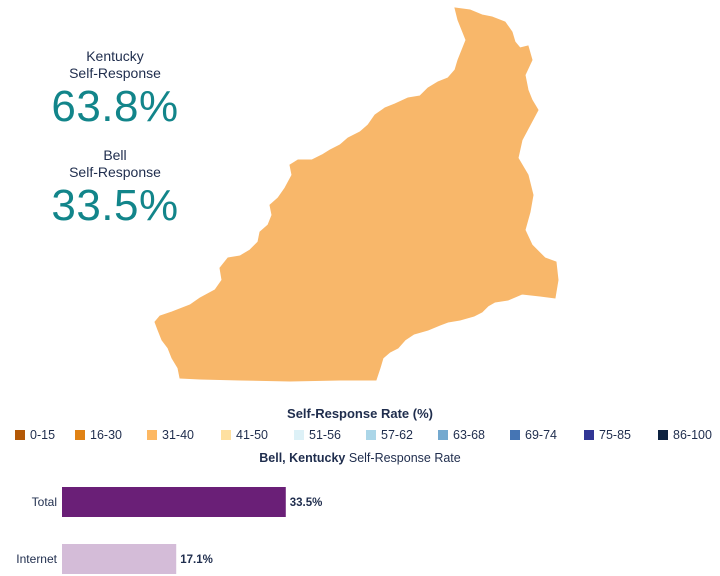 Image resolution: width=720 pixels, height=576 pixels. Describe the element at coordinates (115, 172) in the screenshot. I see `county-stat-label: Self-Response` at that location.